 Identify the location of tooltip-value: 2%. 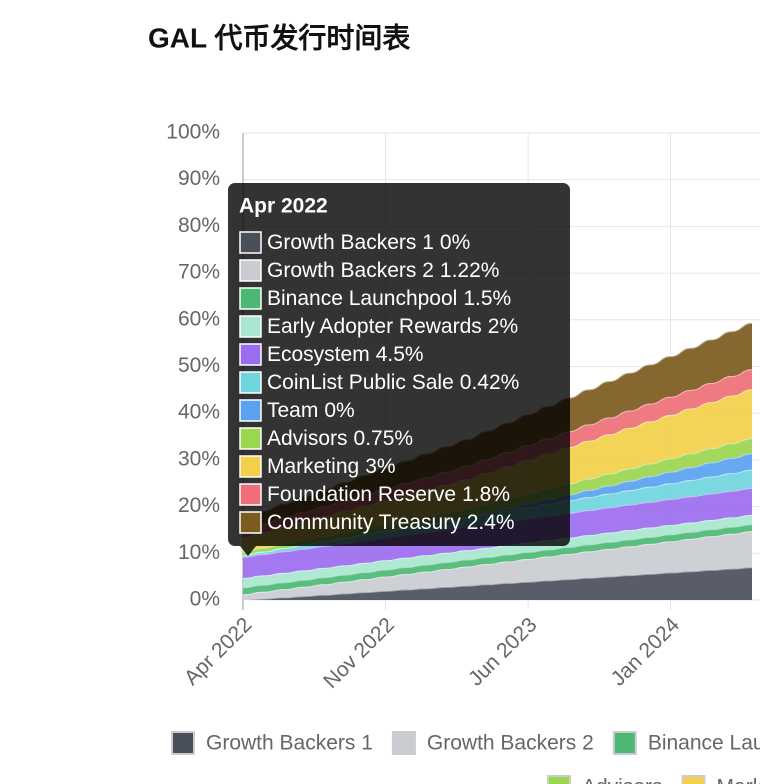
(503, 326).